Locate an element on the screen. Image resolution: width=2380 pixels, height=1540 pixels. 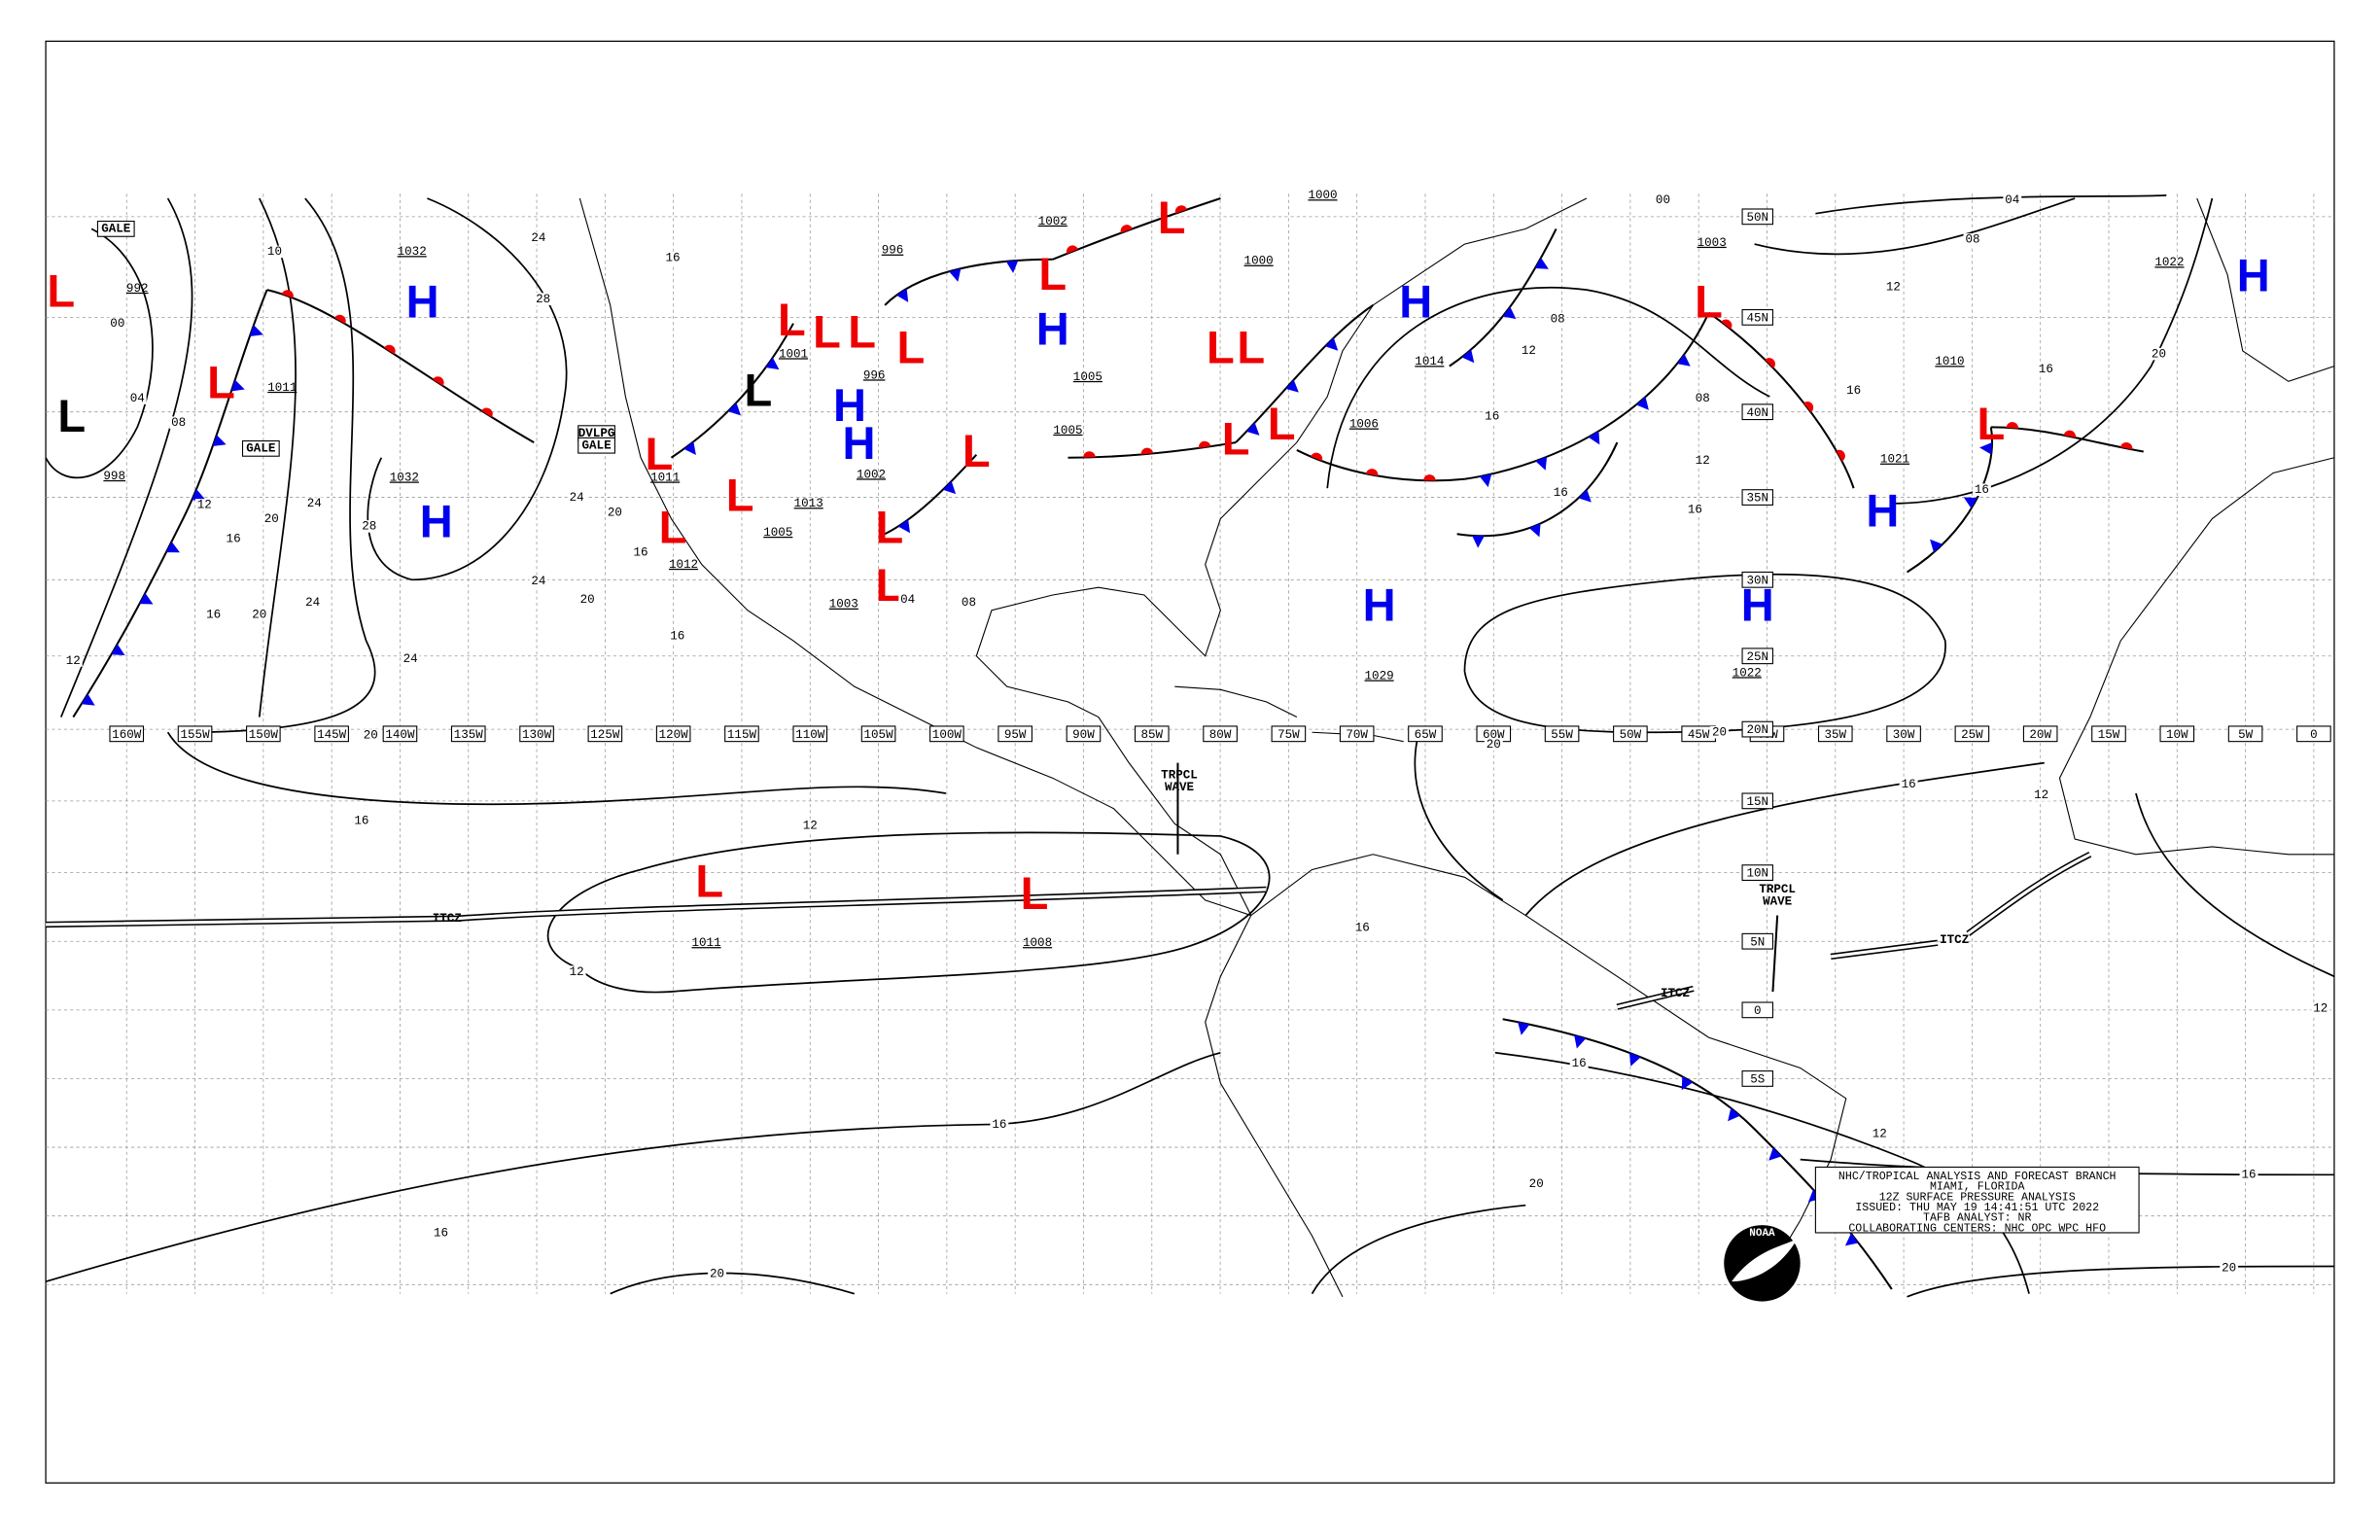
longitude-label: 150W is located at coordinates (264, 735).